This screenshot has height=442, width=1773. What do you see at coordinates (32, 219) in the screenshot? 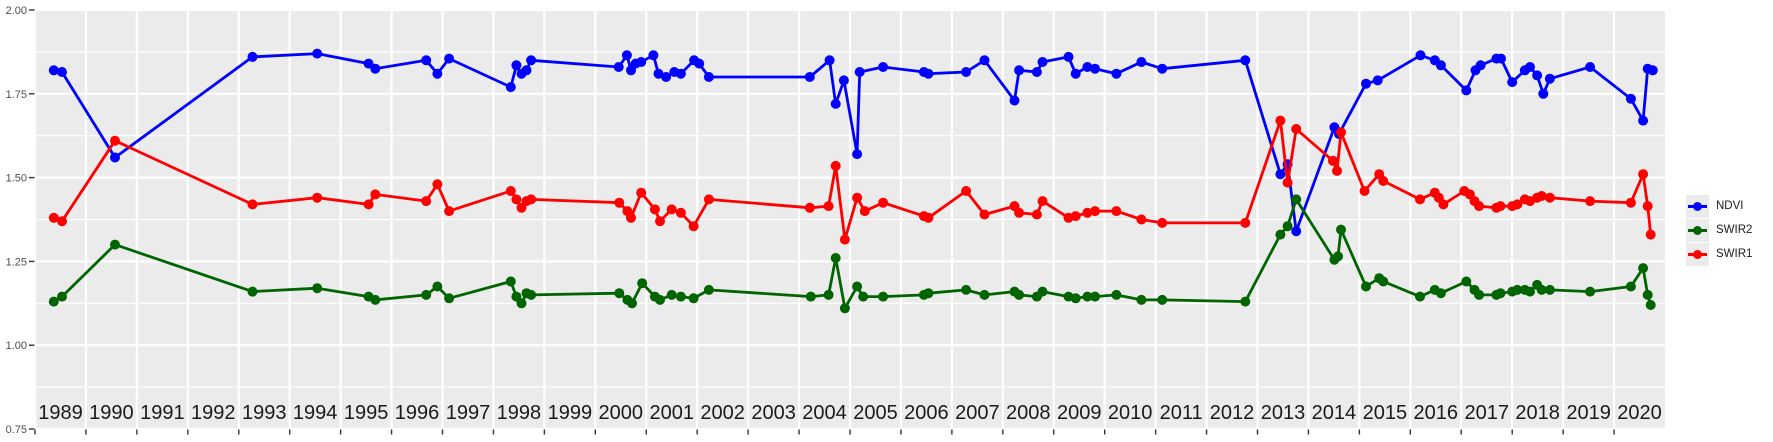
I see `y-axis-ticks` at bounding box center [32, 219].